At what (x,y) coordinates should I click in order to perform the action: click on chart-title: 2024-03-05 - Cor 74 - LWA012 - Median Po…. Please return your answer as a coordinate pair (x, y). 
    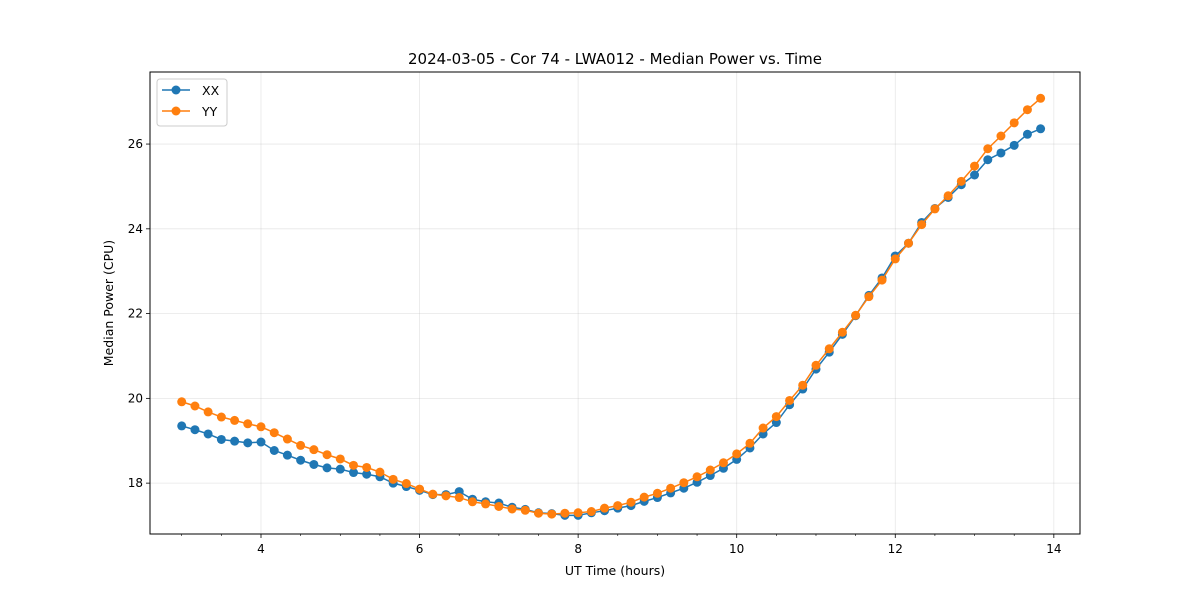
    Looking at the image, I should click on (615, 59).